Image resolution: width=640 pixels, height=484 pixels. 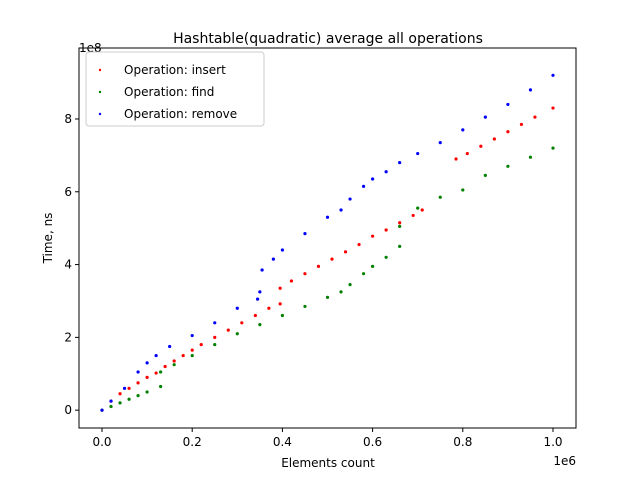 I want to click on legend-label: Operation: remove, so click(x=180, y=114).